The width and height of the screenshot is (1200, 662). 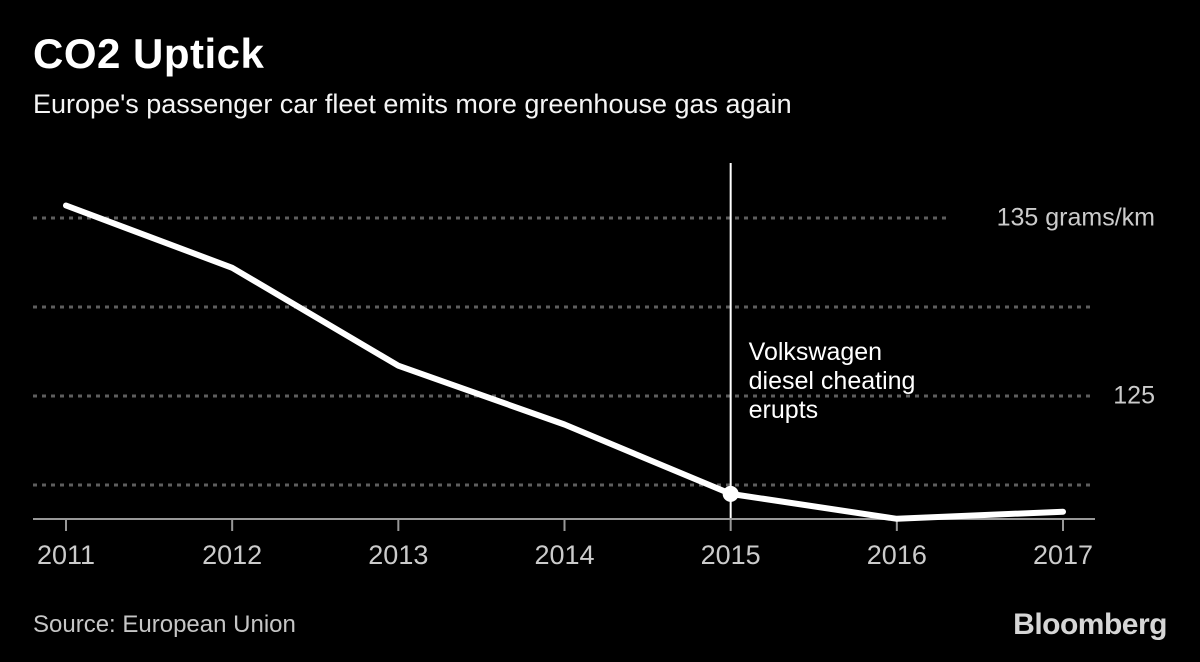 I want to click on annotation-line-2: diesel cheating, so click(x=832, y=381).